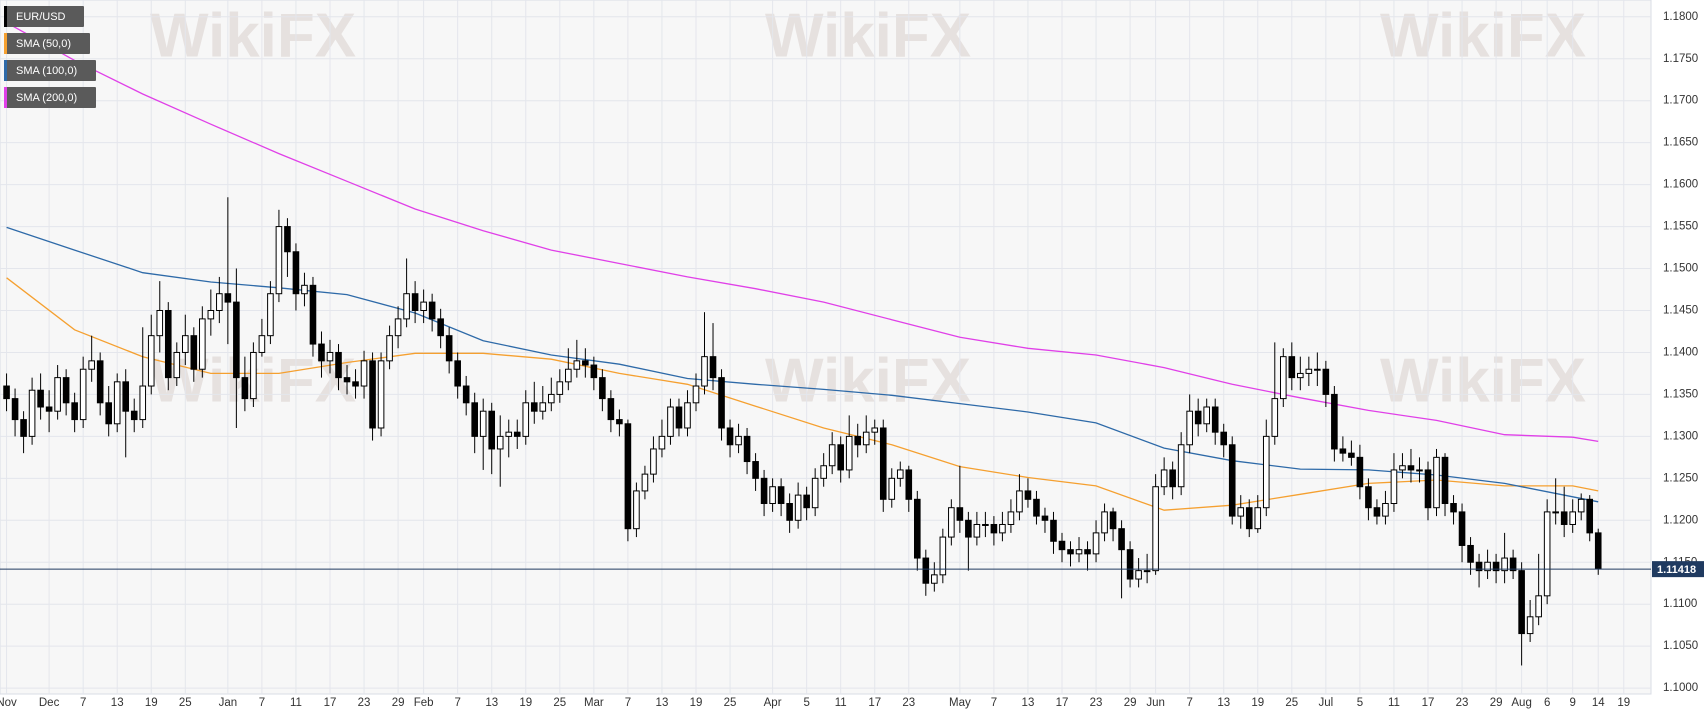 Image resolution: width=1707 pixels, height=712 pixels. I want to click on y-tick-label: 1.1000, so click(1680, 688).